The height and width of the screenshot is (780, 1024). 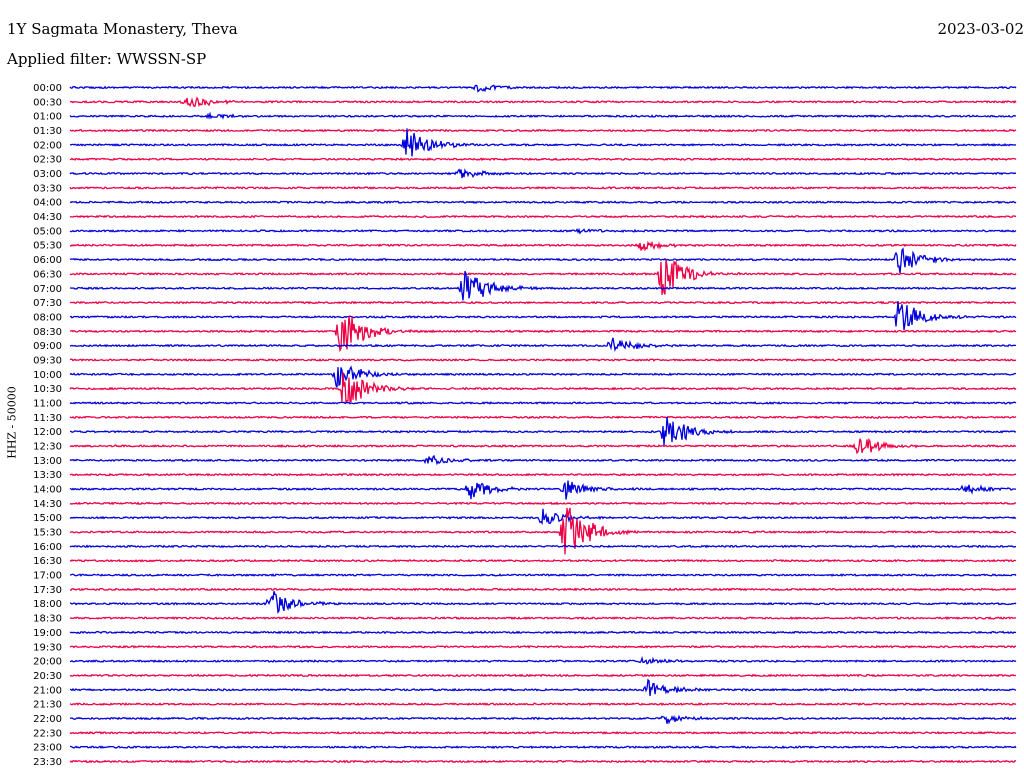 What do you see at coordinates (47, 160) in the screenshot?
I see `tick-label: 02:30` at bounding box center [47, 160].